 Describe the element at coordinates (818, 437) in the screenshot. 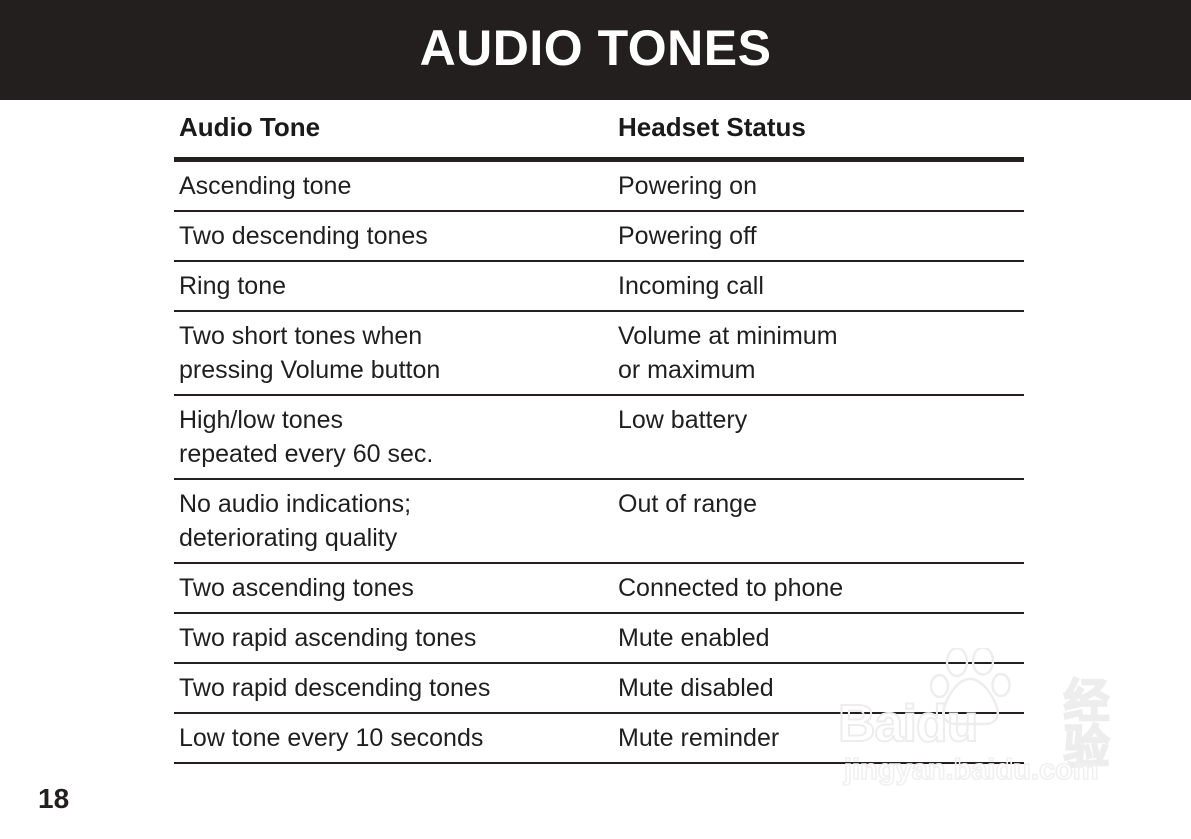

I see `cell-headset-status: Low battery` at that location.